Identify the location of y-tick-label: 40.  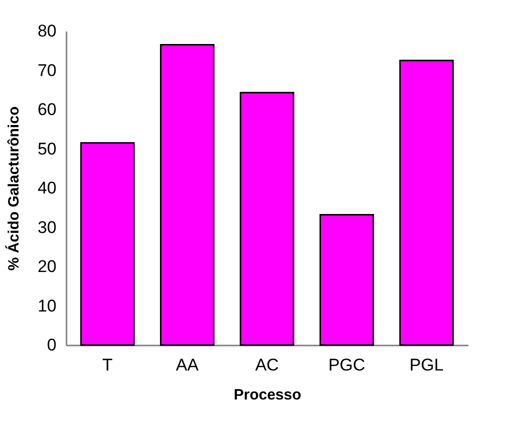
(47, 188).